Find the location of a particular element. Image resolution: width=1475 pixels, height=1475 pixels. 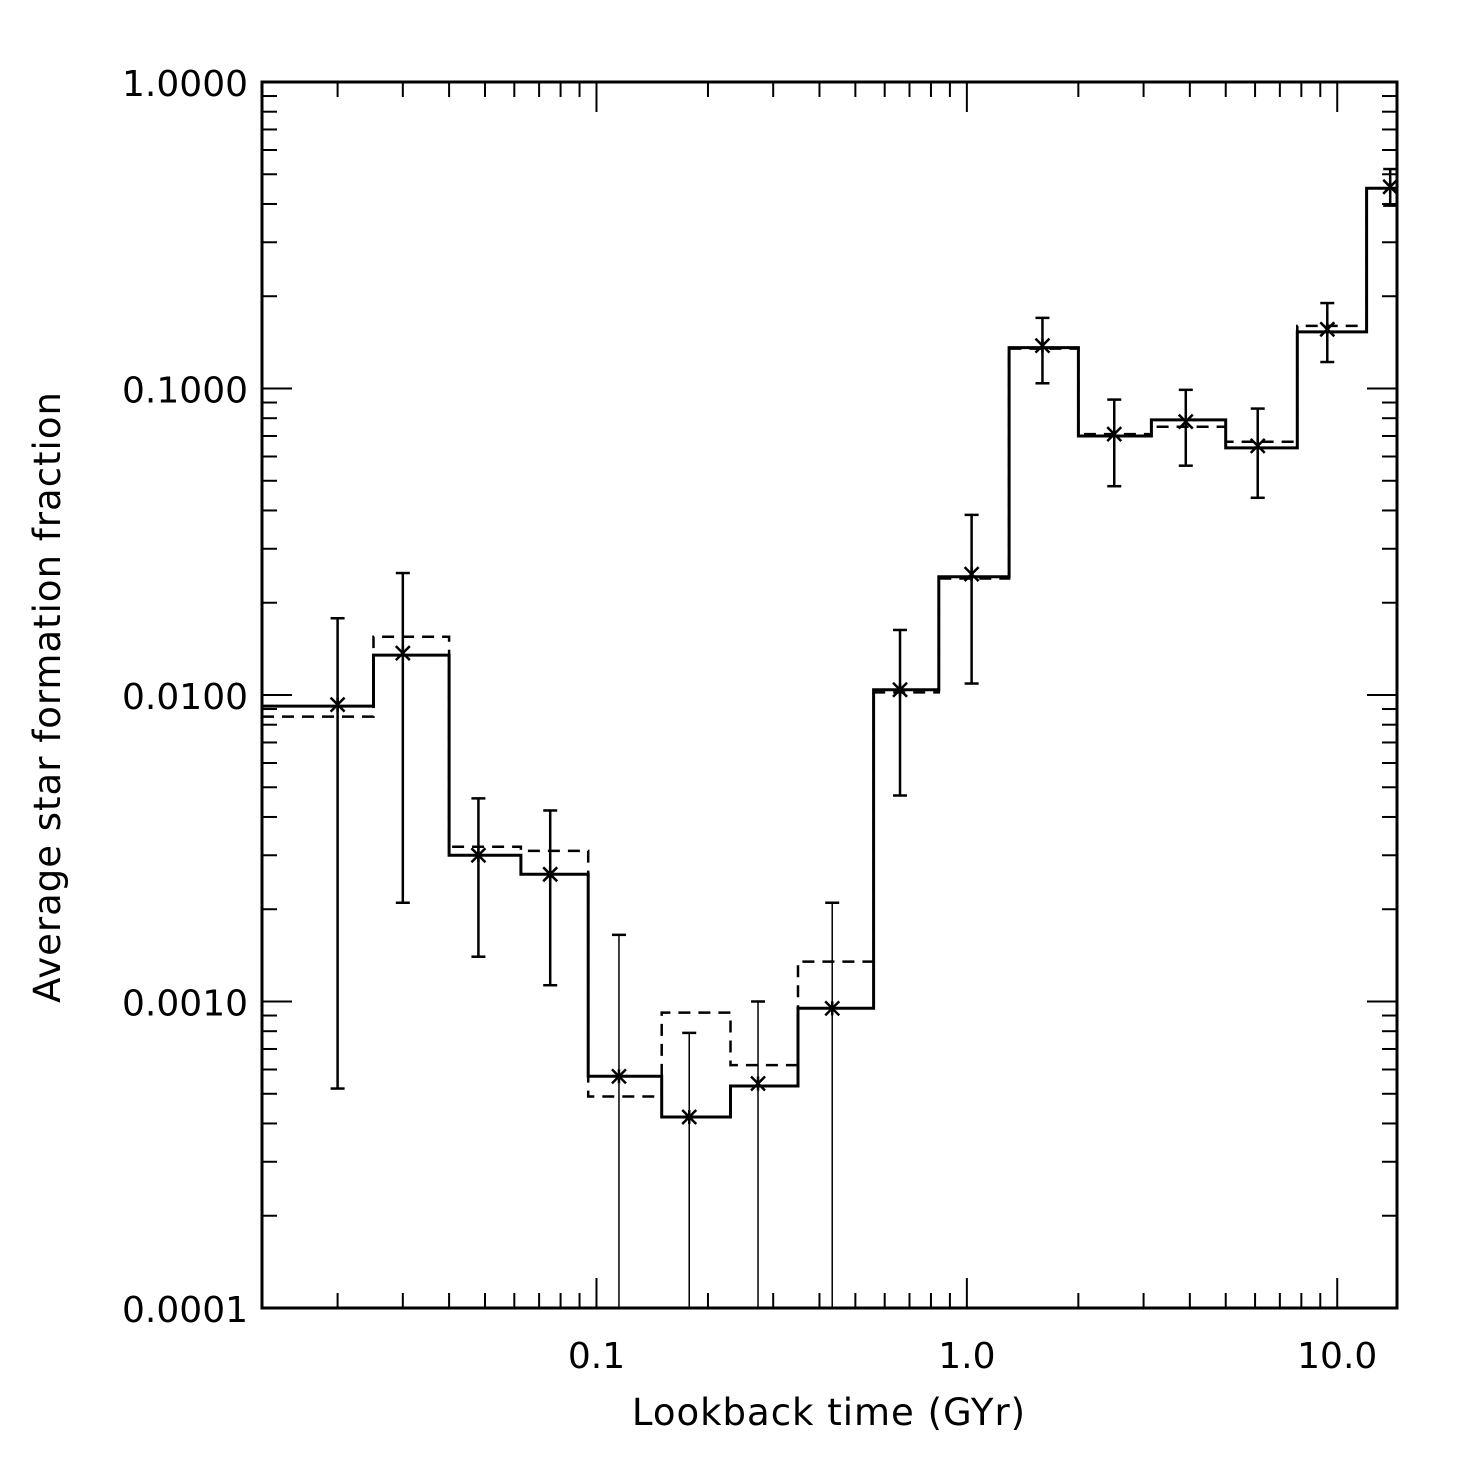

x-tick-label: 1.0 is located at coordinates (966, 1356).